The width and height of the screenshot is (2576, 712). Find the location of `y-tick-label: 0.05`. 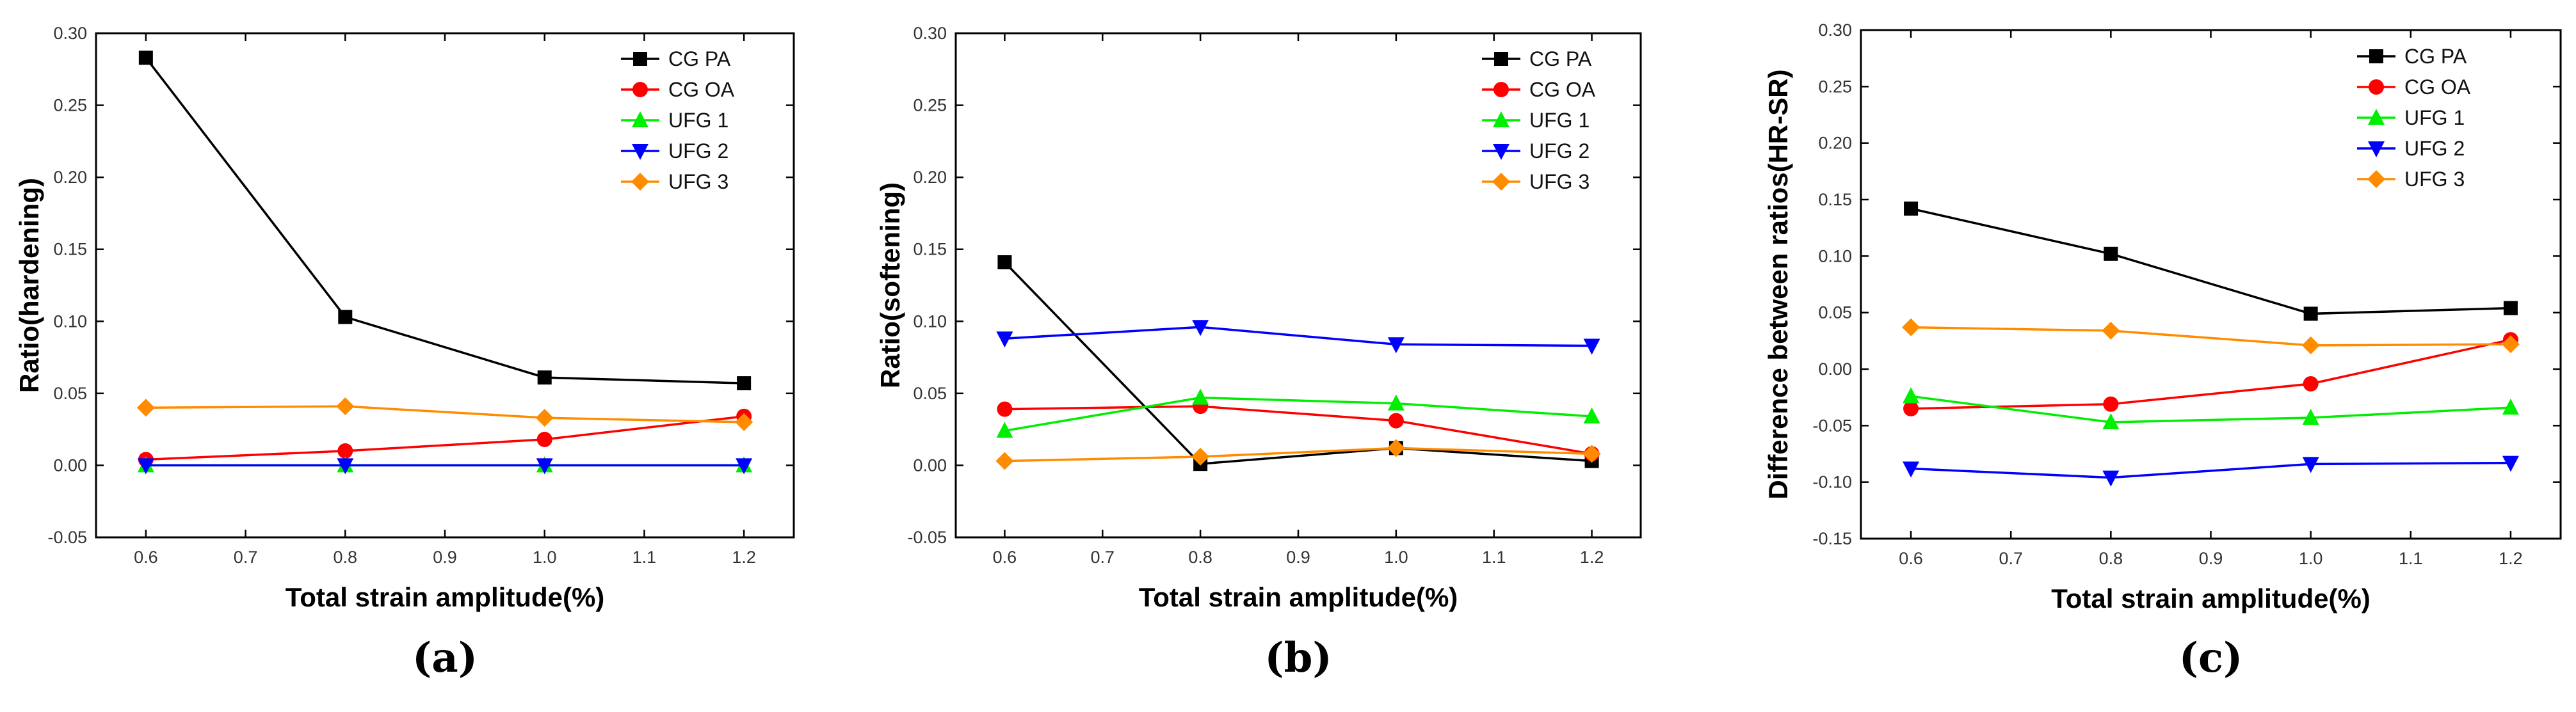

y-tick-label: 0.05 is located at coordinates (930, 394).